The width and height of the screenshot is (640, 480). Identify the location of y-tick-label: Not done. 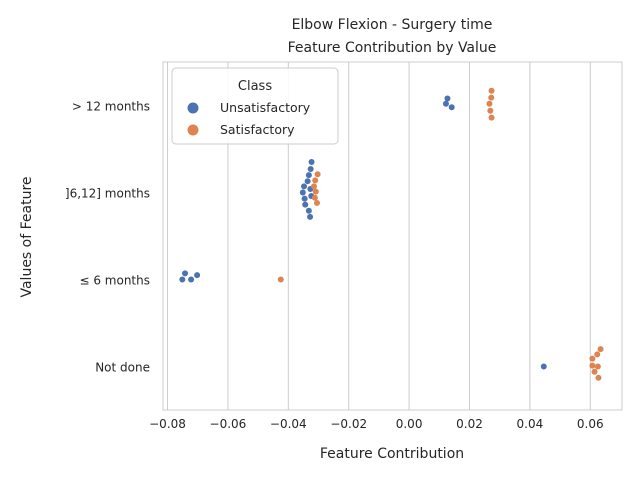
(122, 368).